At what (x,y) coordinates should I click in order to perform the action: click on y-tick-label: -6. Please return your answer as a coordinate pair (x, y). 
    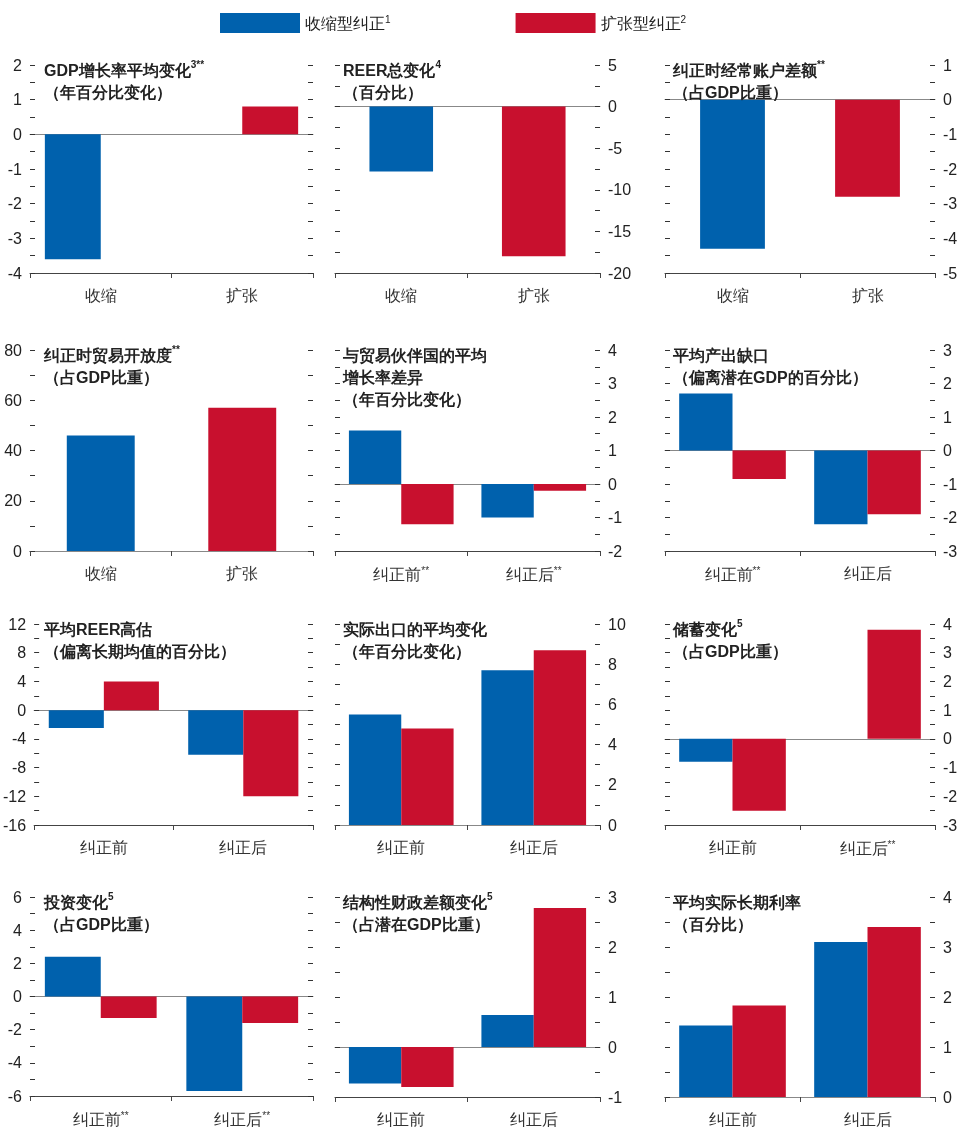
    Looking at the image, I should click on (15, 1096).